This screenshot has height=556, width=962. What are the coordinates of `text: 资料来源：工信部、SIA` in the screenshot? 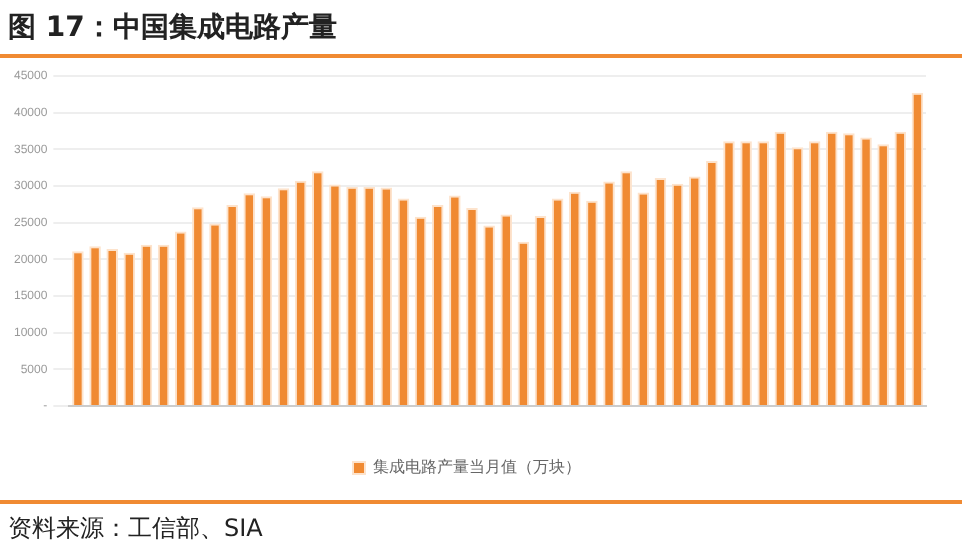 It's located at (135, 529).